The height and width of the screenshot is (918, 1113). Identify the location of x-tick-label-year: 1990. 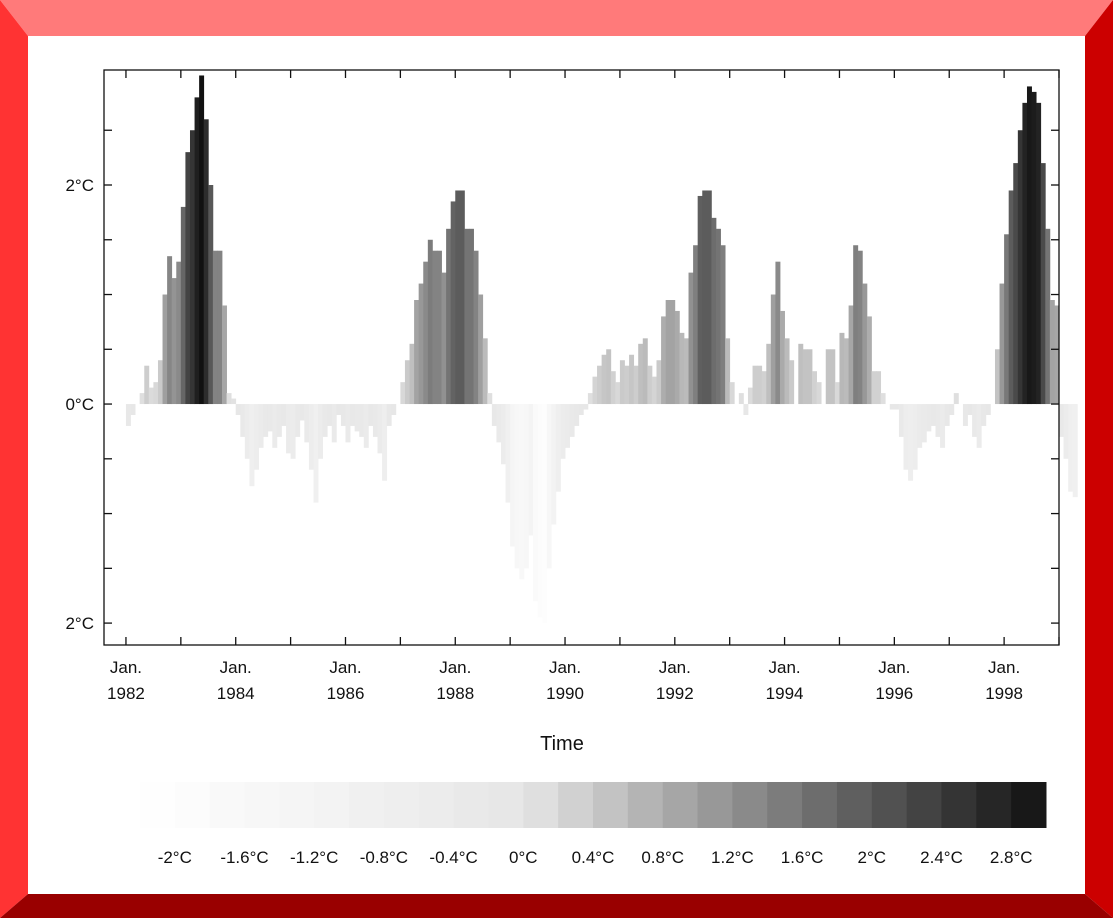
(565, 693).